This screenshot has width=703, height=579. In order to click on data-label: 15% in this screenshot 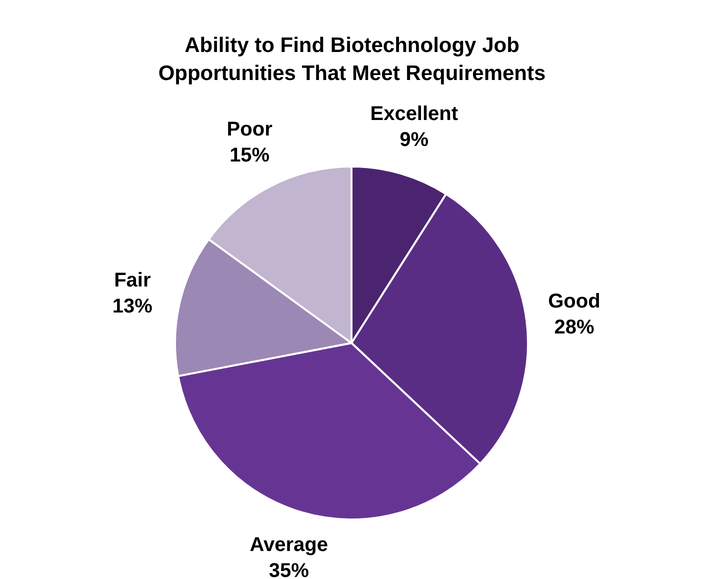, I will do `click(250, 155)`.